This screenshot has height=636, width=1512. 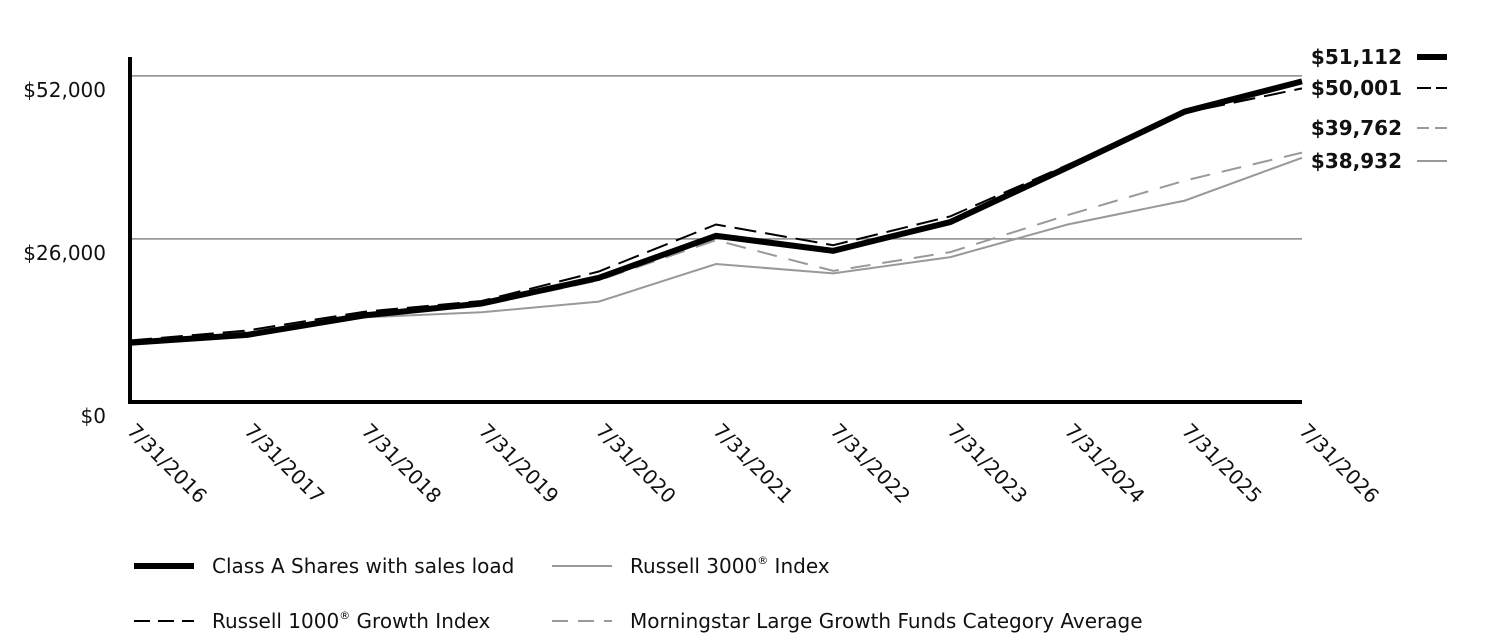 I want to click on legend-item-r1000g: Russell 1000® Growth Index, so click(x=312, y=621).